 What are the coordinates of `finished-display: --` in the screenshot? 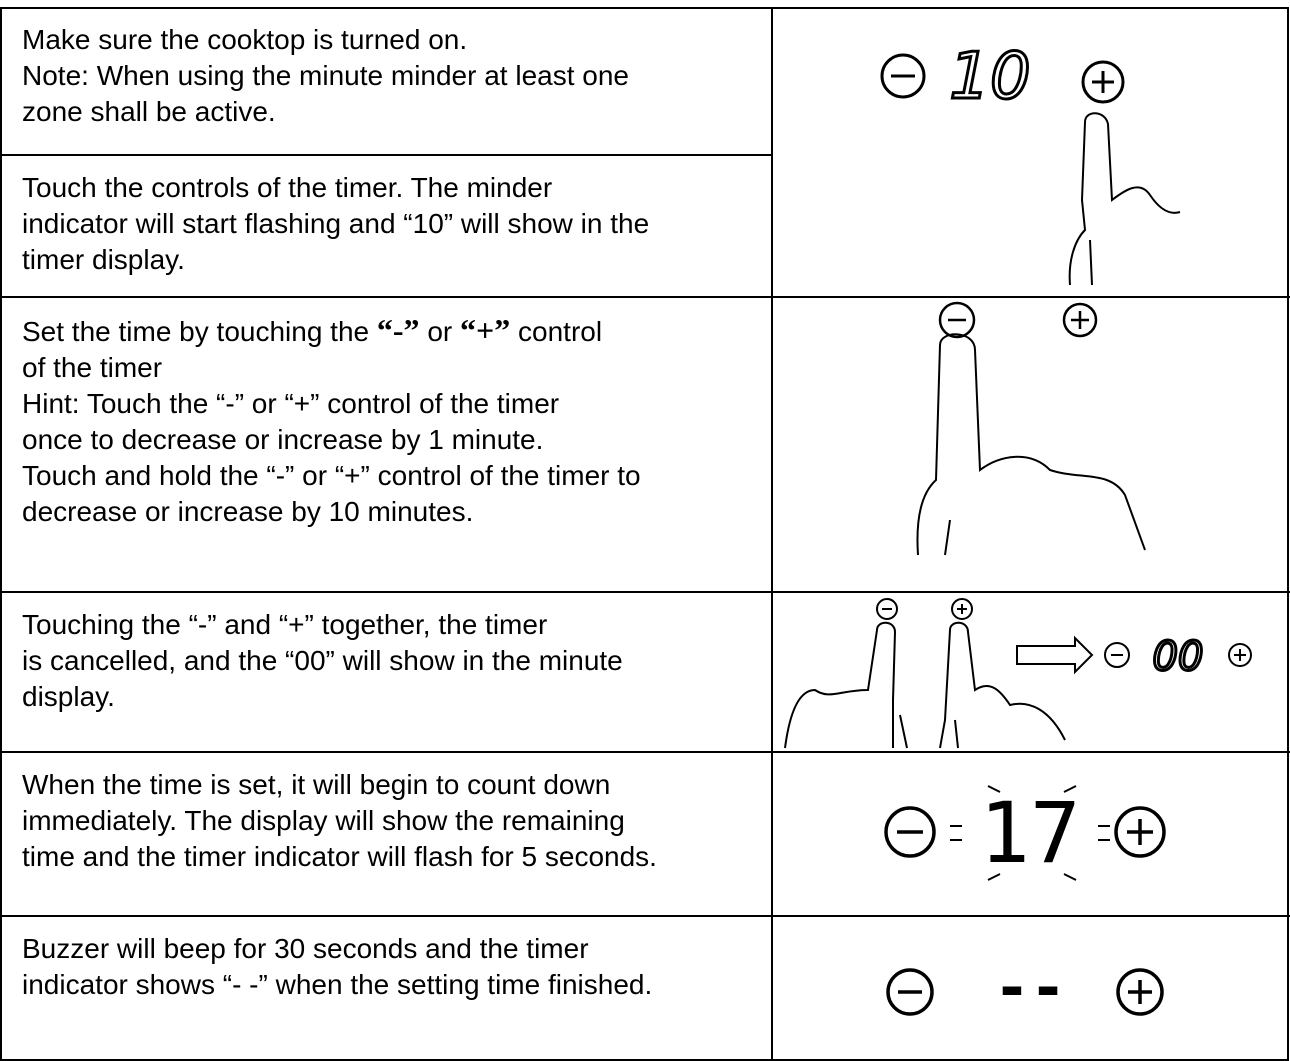 It's located at (1030, 988).